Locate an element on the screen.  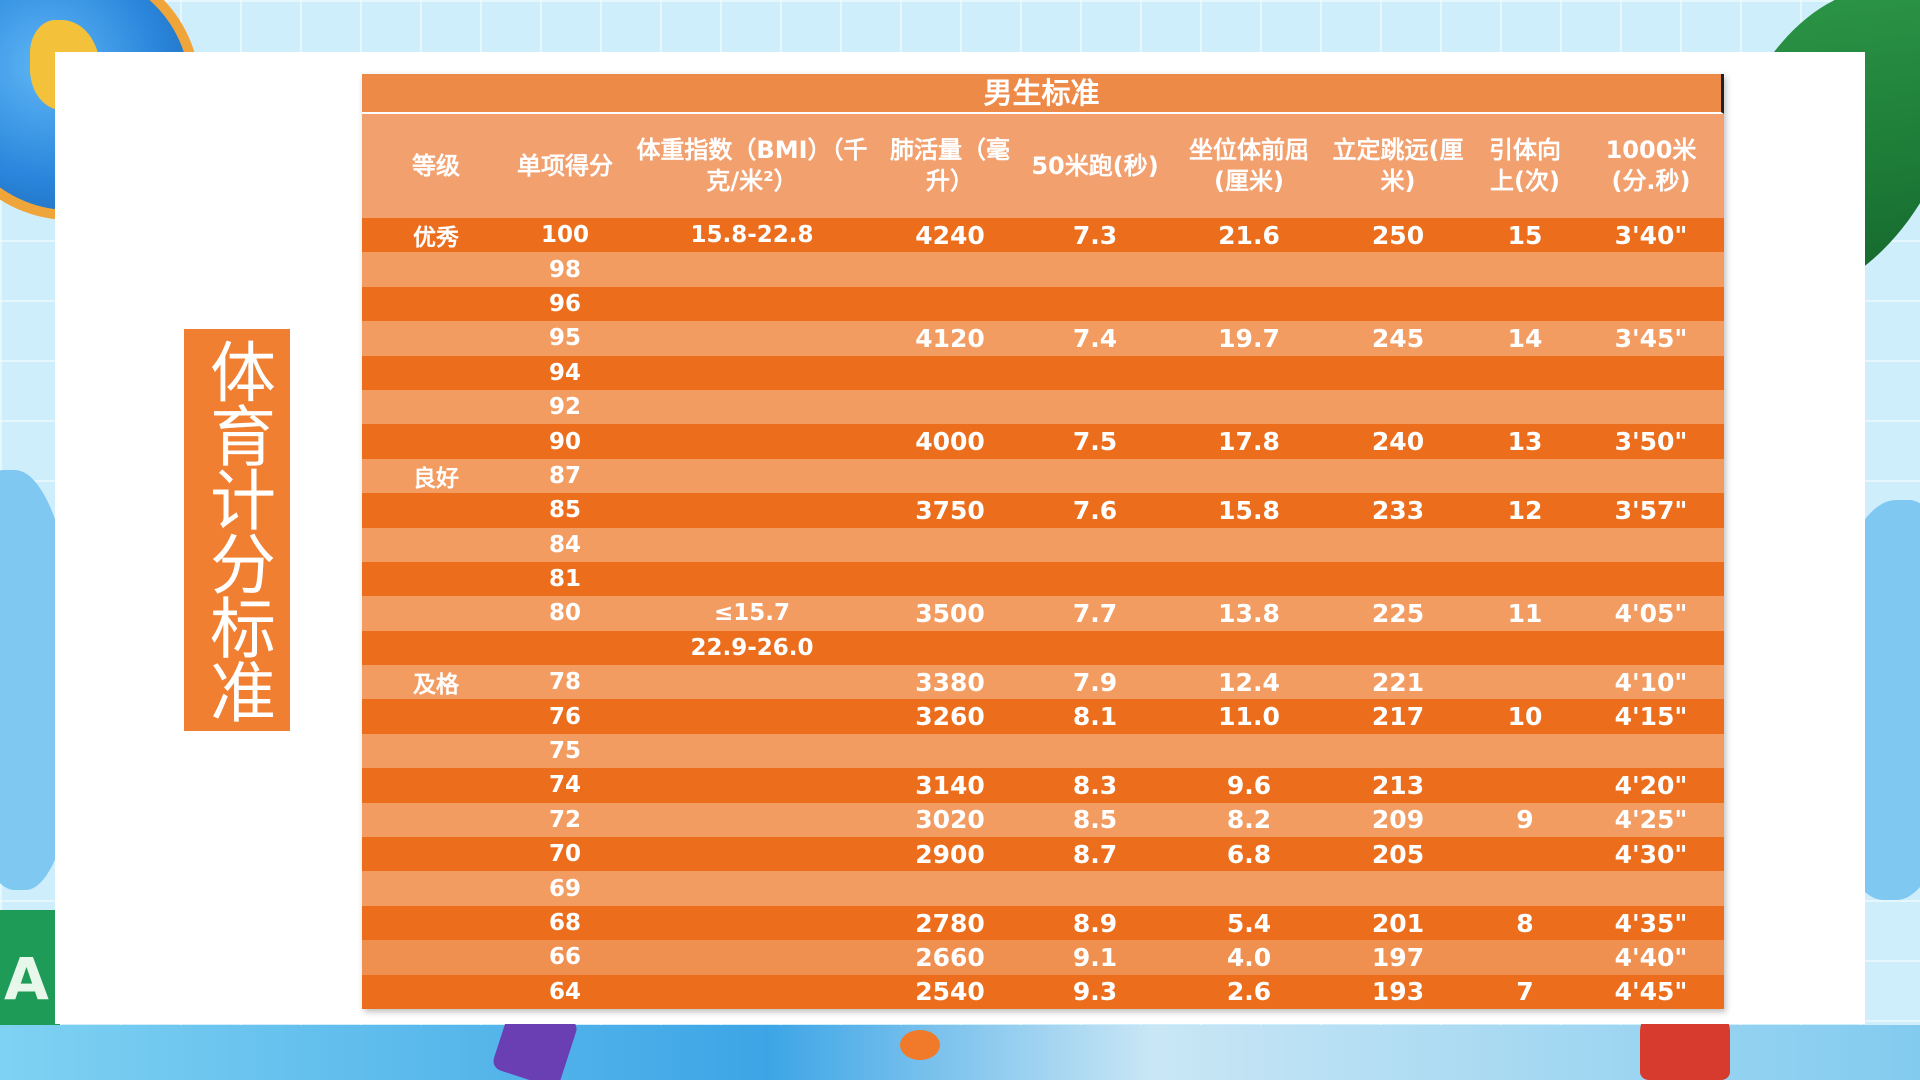
table-row: 84 is located at coordinates (1043, 544).